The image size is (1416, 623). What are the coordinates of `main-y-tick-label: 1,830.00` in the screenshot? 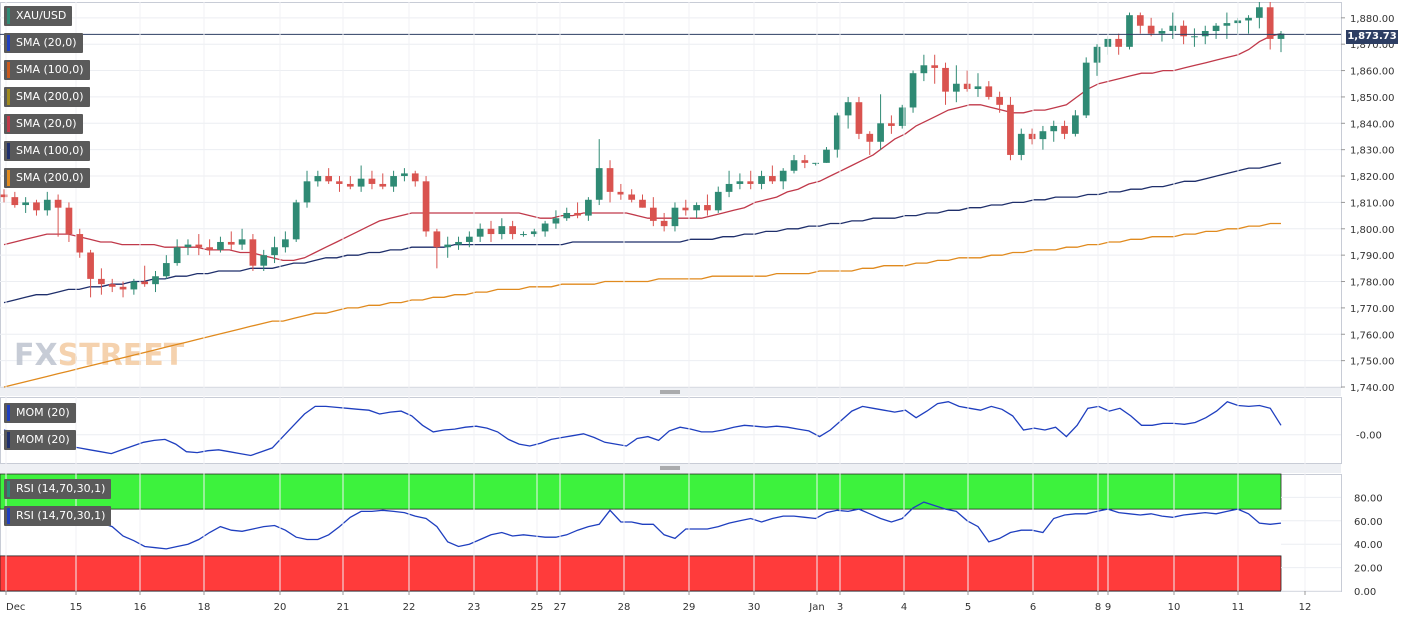 It's located at (1372, 151).